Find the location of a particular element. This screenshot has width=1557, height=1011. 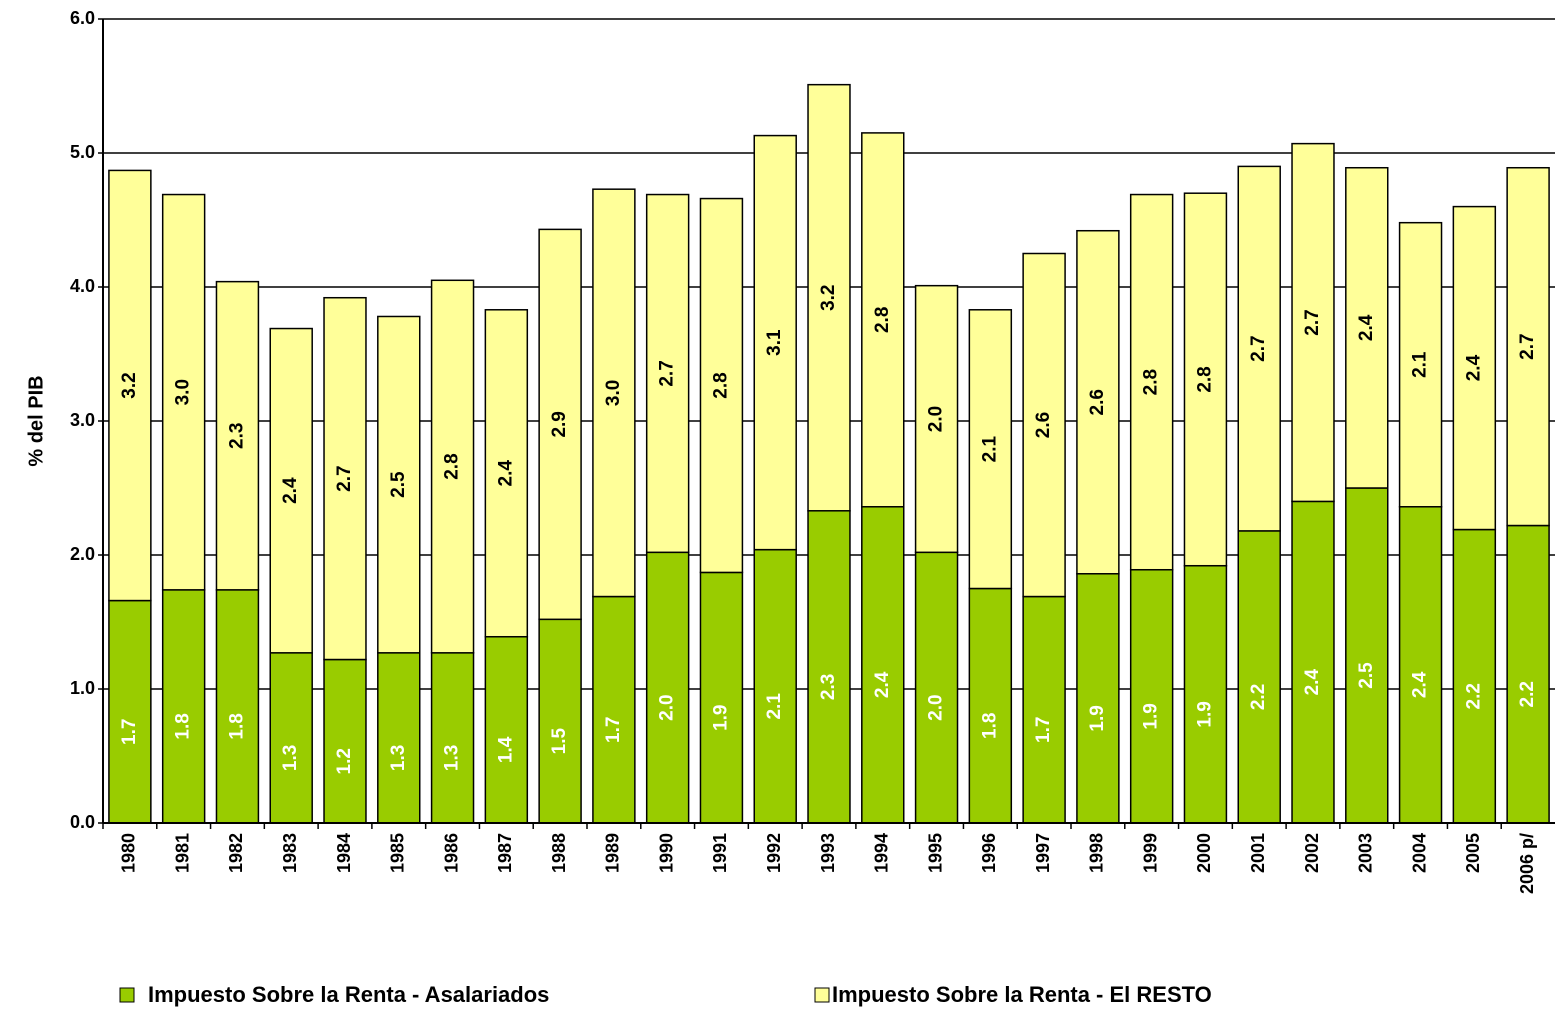

y-tick-label: 6.0 is located at coordinates (82, 18).